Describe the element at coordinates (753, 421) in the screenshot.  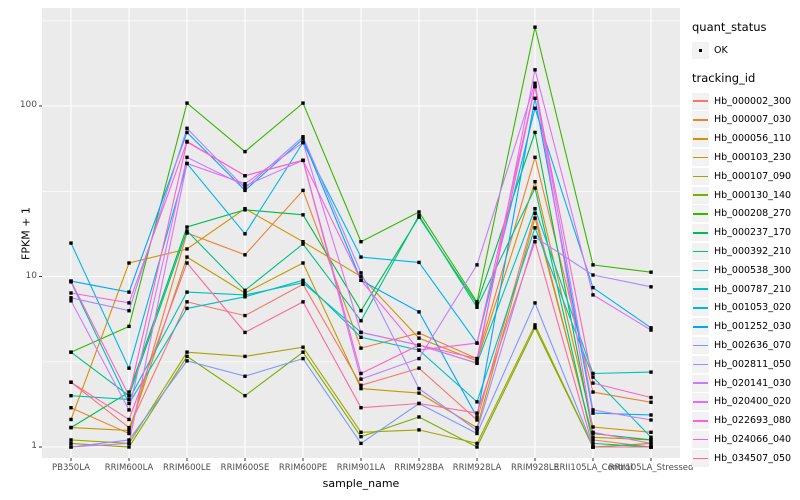
I see `legend-item-label: Hb_022693_080` at that location.